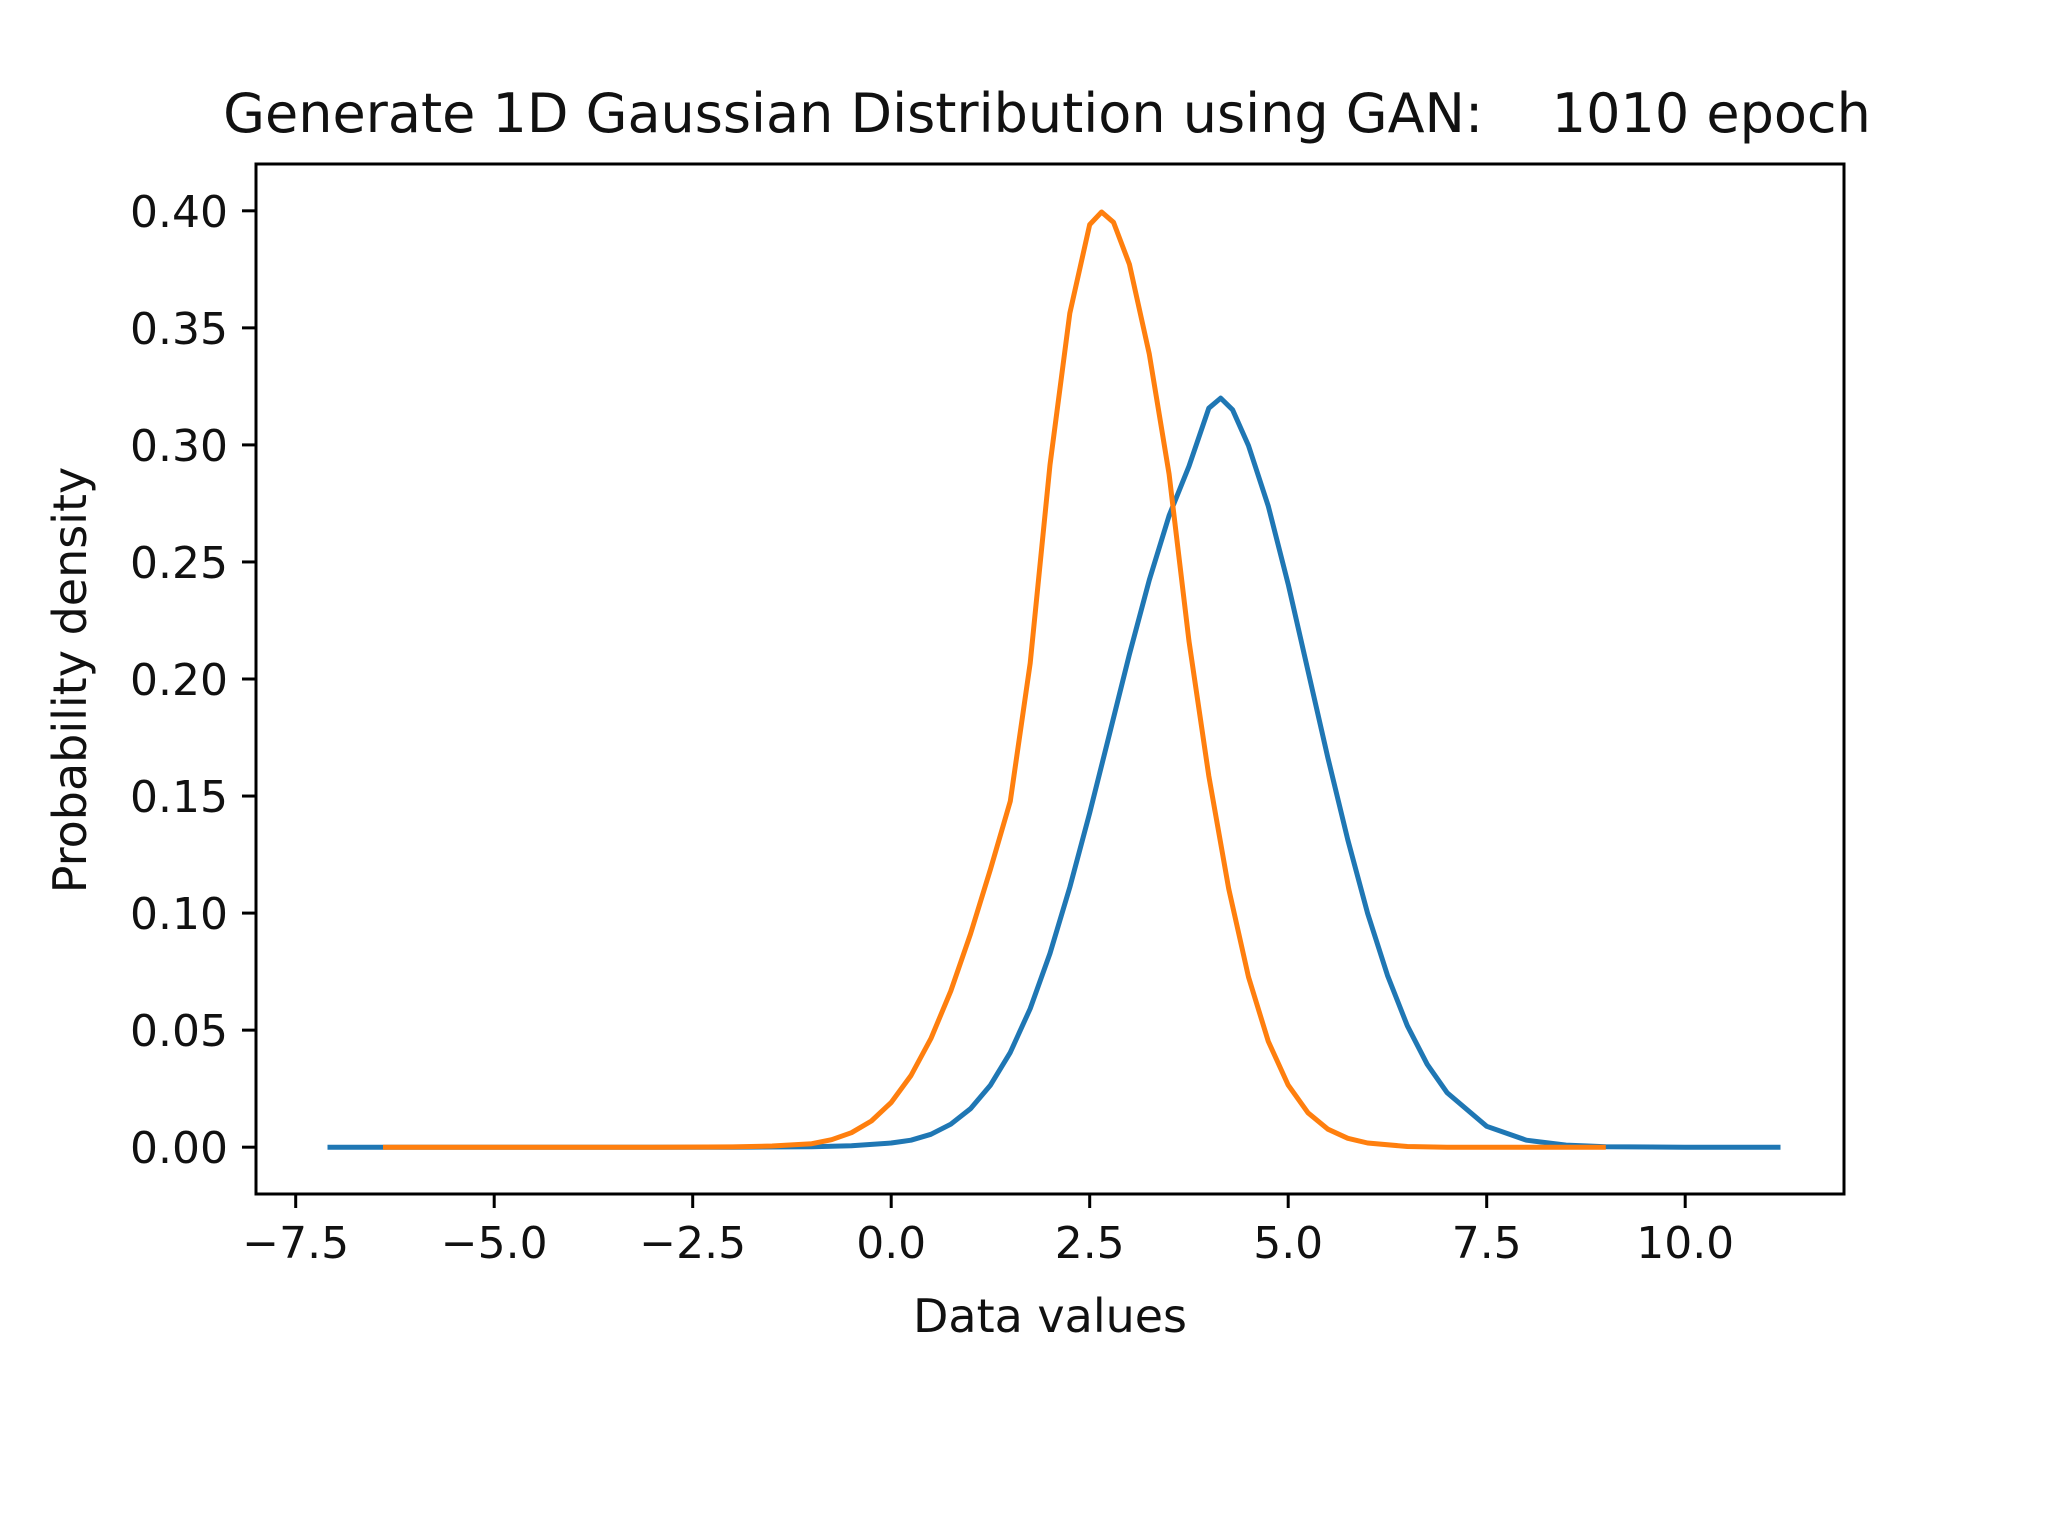 The width and height of the screenshot is (2048, 1536). Describe the element at coordinates (179, 914) in the screenshot. I see `y-tick-label: 0.10` at that location.